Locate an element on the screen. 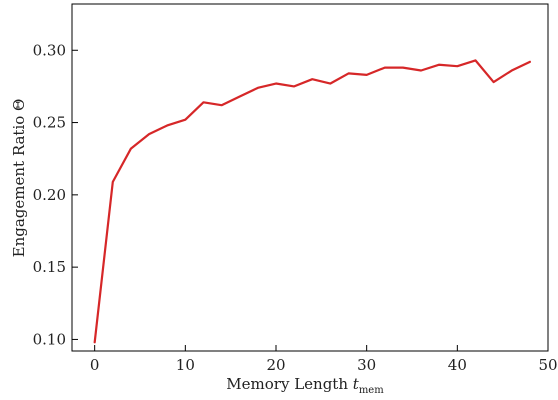 The width and height of the screenshot is (558, 400). y-tick-label: 0.20 is located at coordinates (49, 195).